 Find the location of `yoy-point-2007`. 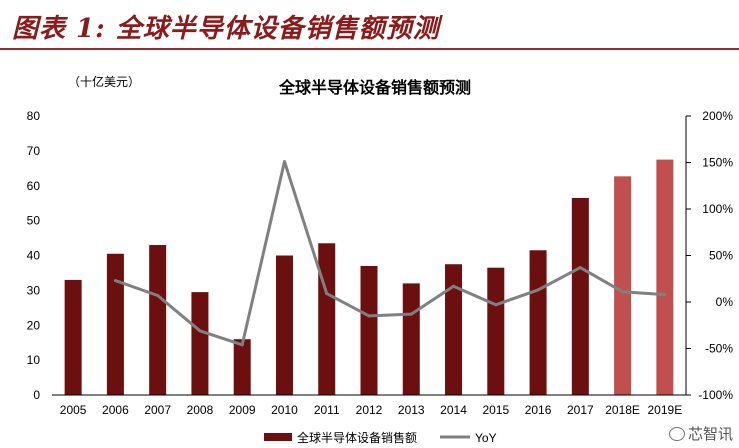

yoy-point-2007 is located at coordinates (158, 295).